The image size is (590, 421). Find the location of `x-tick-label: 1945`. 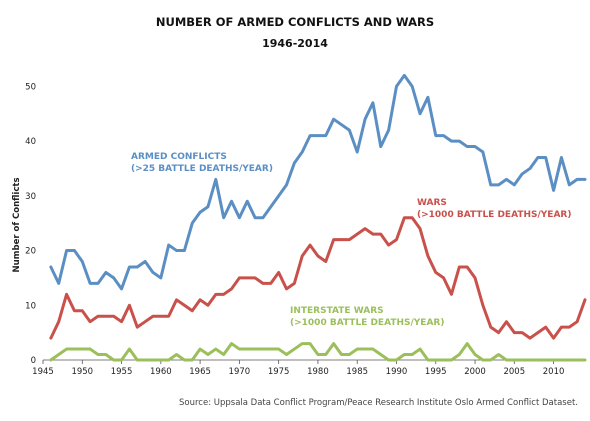

x-tick-label: 1945 is located at coordinates (43, 372).